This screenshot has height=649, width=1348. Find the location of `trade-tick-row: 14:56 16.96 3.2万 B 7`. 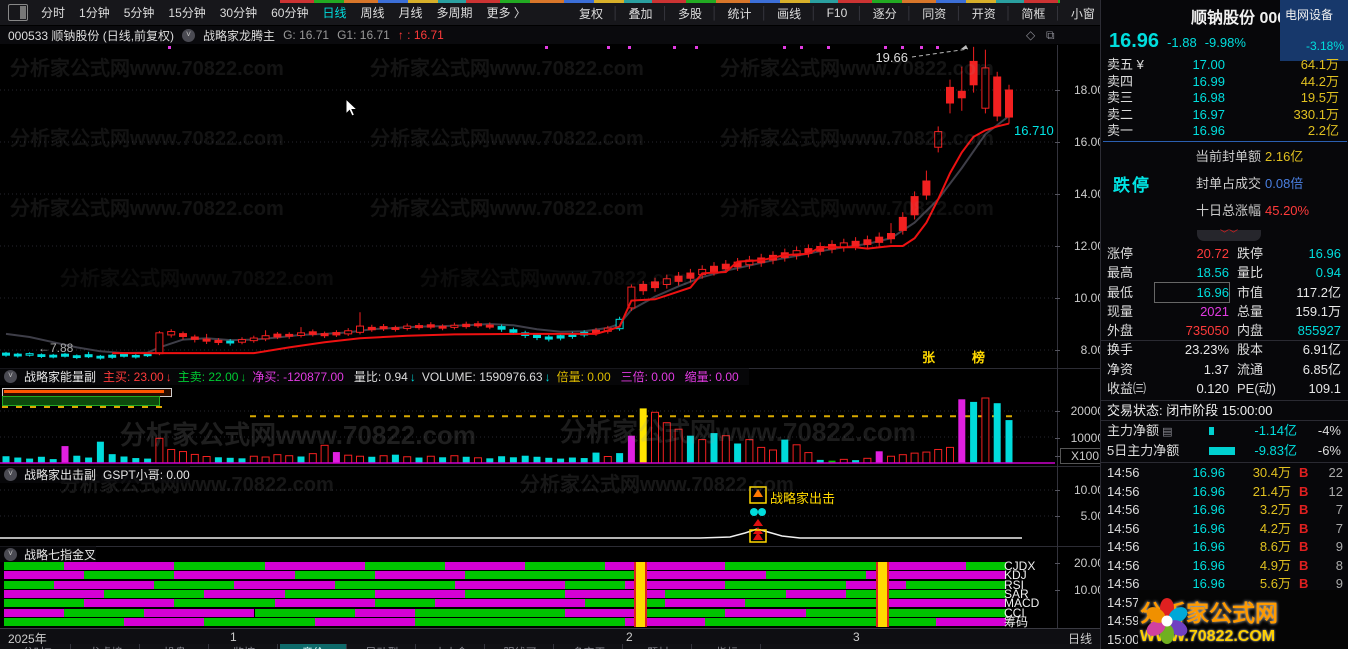

trade-tick-row: 14:56 16.96 3.2万 B 7 is located at coordinates (1225, 509).